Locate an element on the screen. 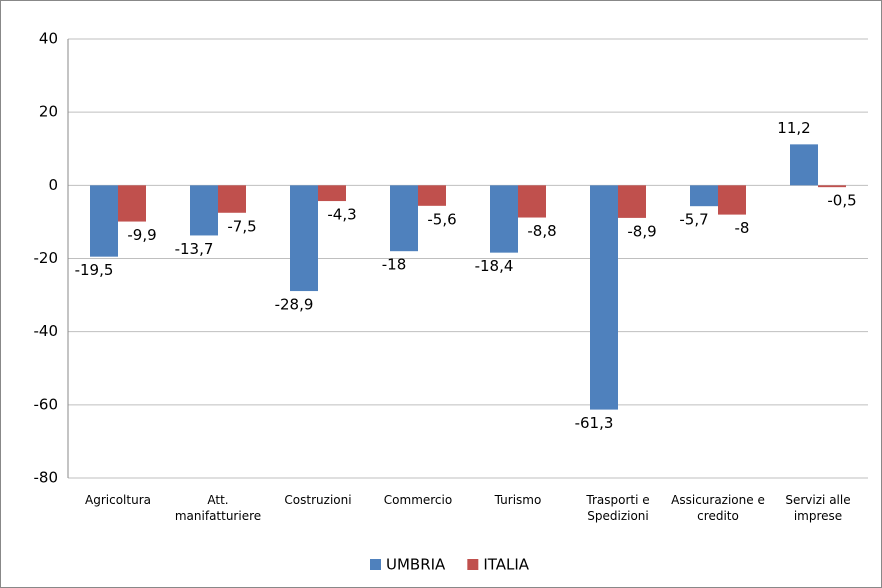 This screenshot has height=588, width=882. x-tick-label: Agricoltura is located at coordinates (118, 500).